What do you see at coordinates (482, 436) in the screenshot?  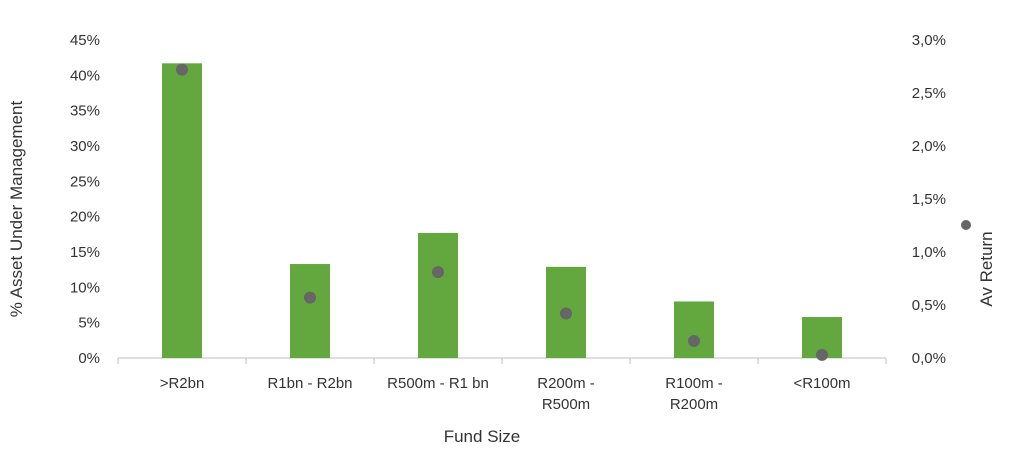 I see `x-axis-title: Fund Size` at bounding box center [482, 436].